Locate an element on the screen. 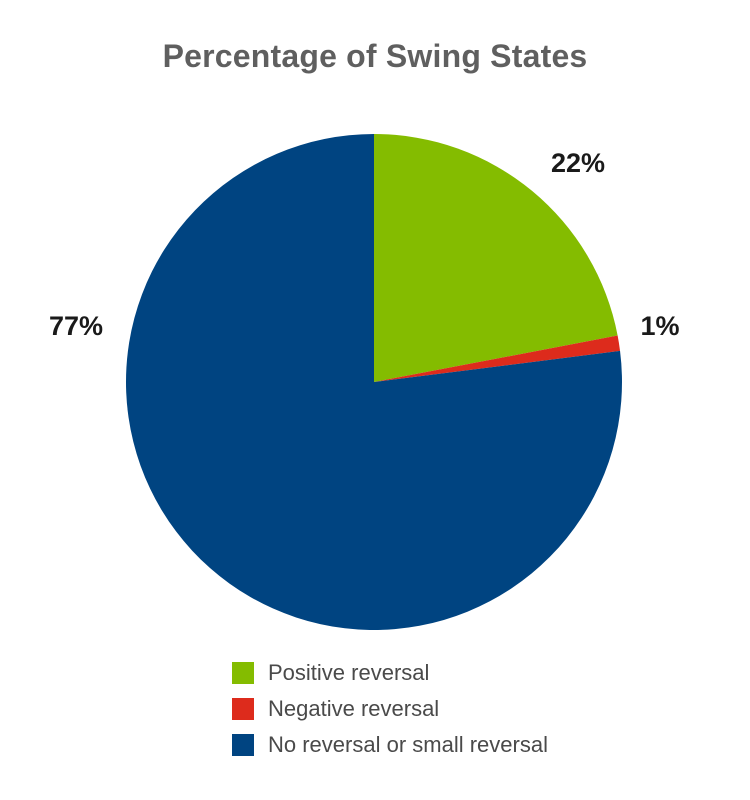 Image resolution: width=750 pixels, height=800 pixels. legend-swatch-positive-reversal is located at coordinates (243, 673).